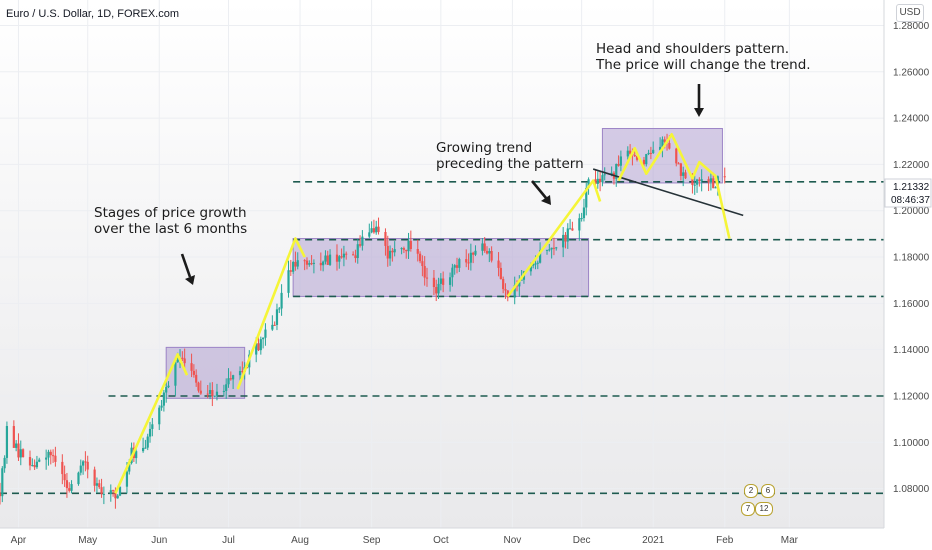 Image resolution: width=932 pixels, height=550 pixels. What do you see at coordinates (768, 491) in the screenshot?
I see `event-badge-6: 6` at bounding box center [768, 491].